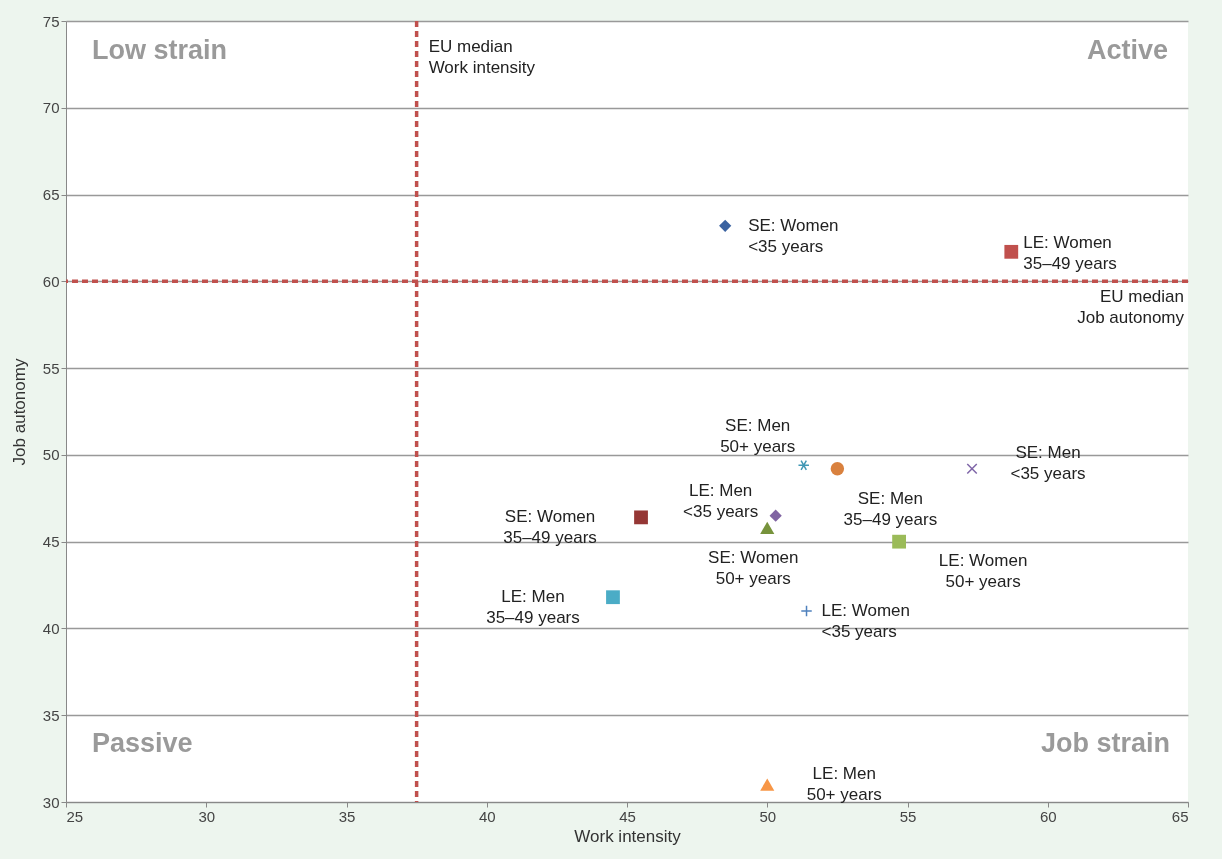 Image resolution: width=1222 pixels, height=859 pixels. What do you see at coordinates (347, 816) in the screenshot?
I see `x-tick-label: 35` at bounding box center [347, 816].